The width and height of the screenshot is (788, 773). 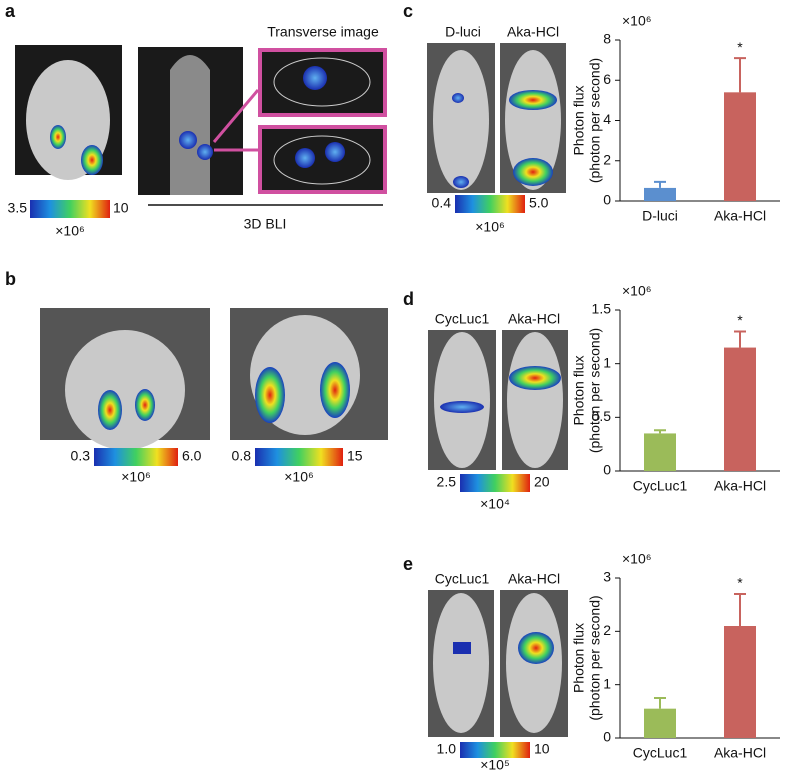 What do you see at coordinates (607, 79) in the screenshot?
I see `y-tick-label: 6` at bounding box center [607, 79].